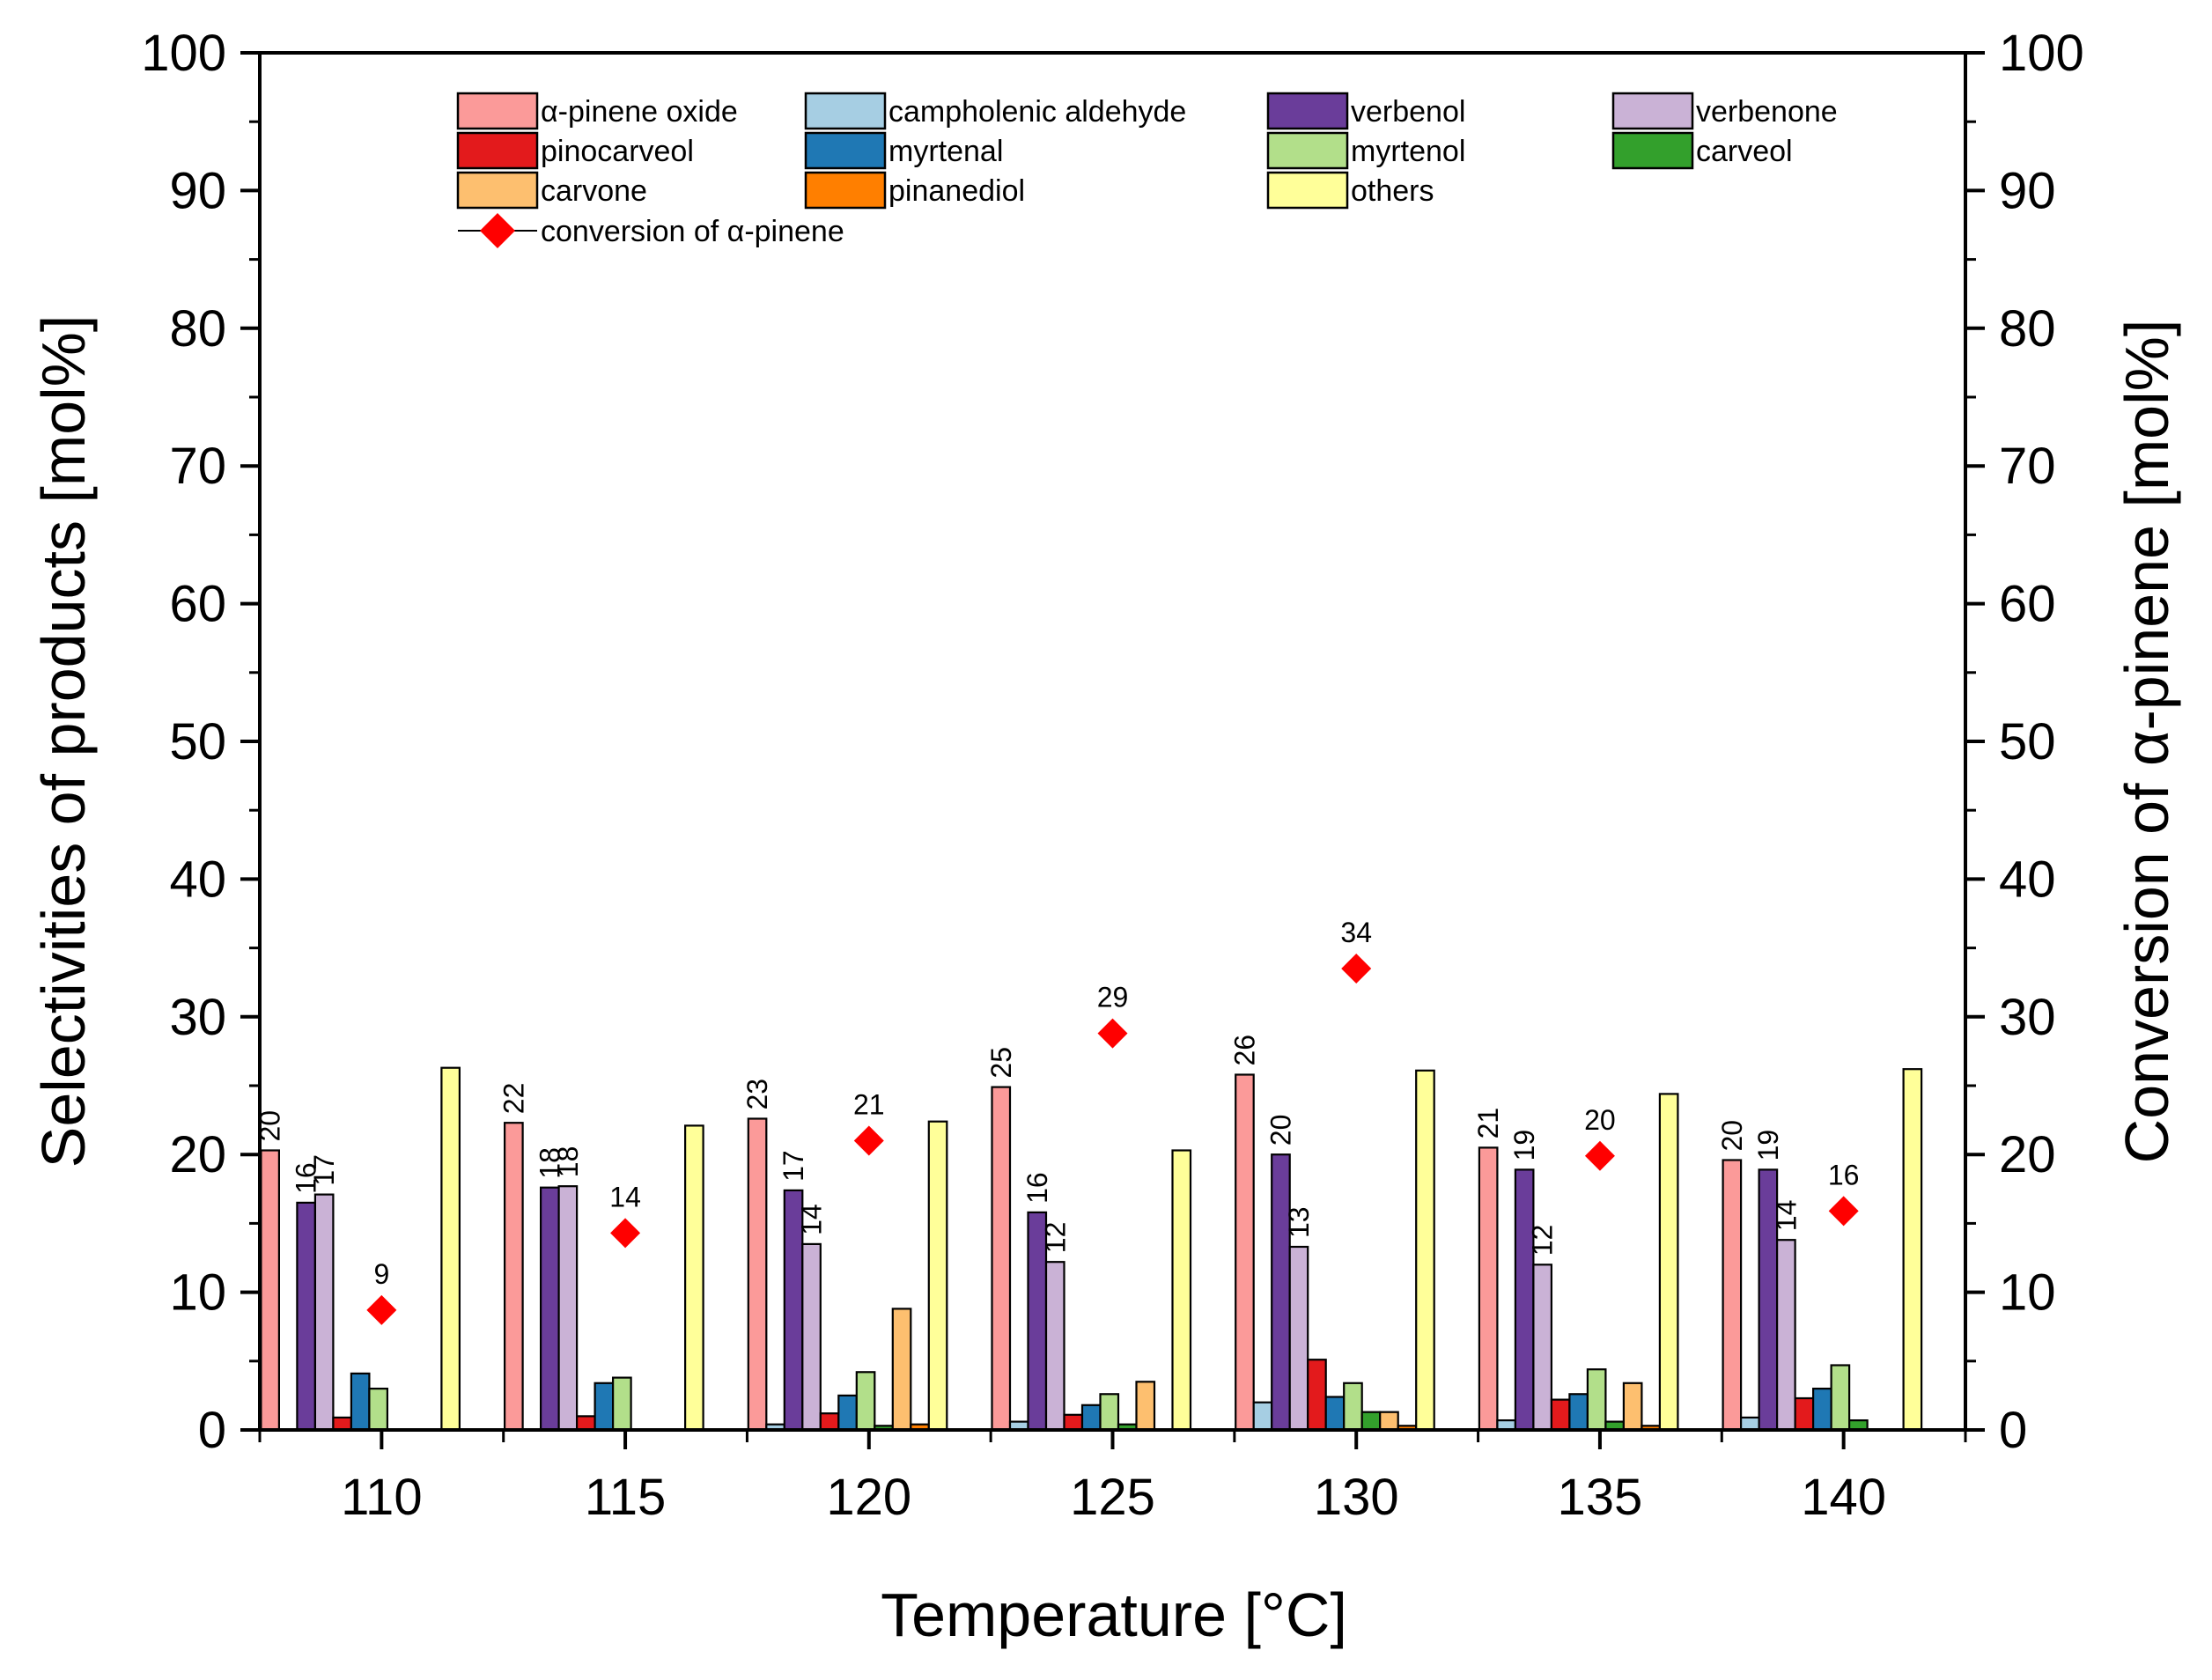 This screenshot has width=2212, height=1680. What do you see at coordinates (869, 1105) in the screenshot?
I see `conversion-data-label: 21` at bounding box center [869, 1105].